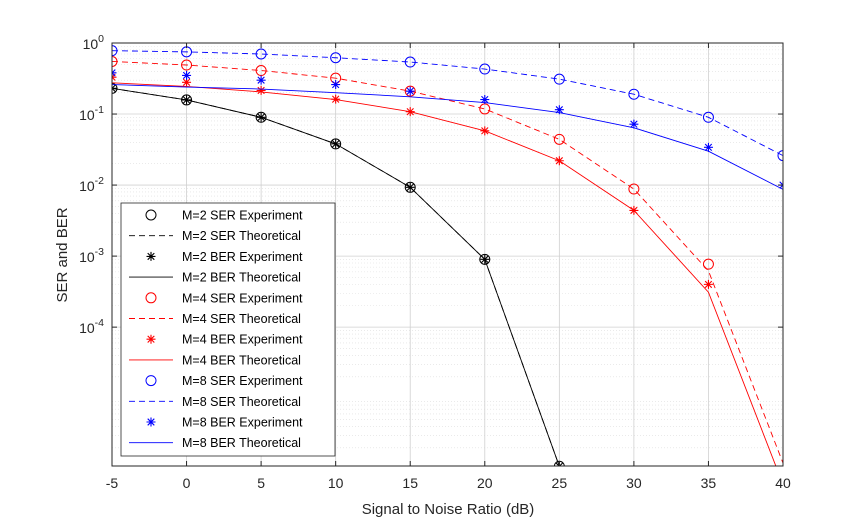 The image size is (865, 525). I want to click on x-tick-label: 40, so click(783, 483).